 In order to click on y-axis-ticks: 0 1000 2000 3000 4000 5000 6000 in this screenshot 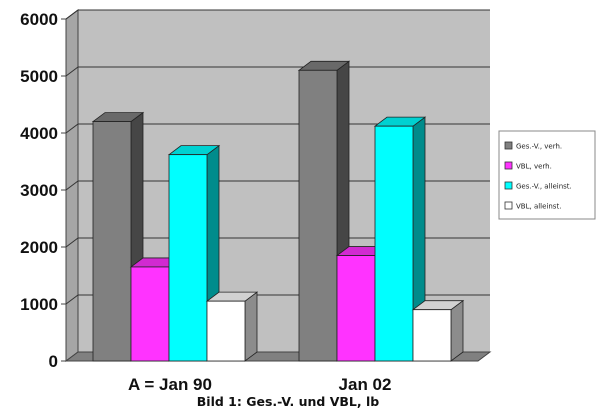, I will do `click(43, 190)`.